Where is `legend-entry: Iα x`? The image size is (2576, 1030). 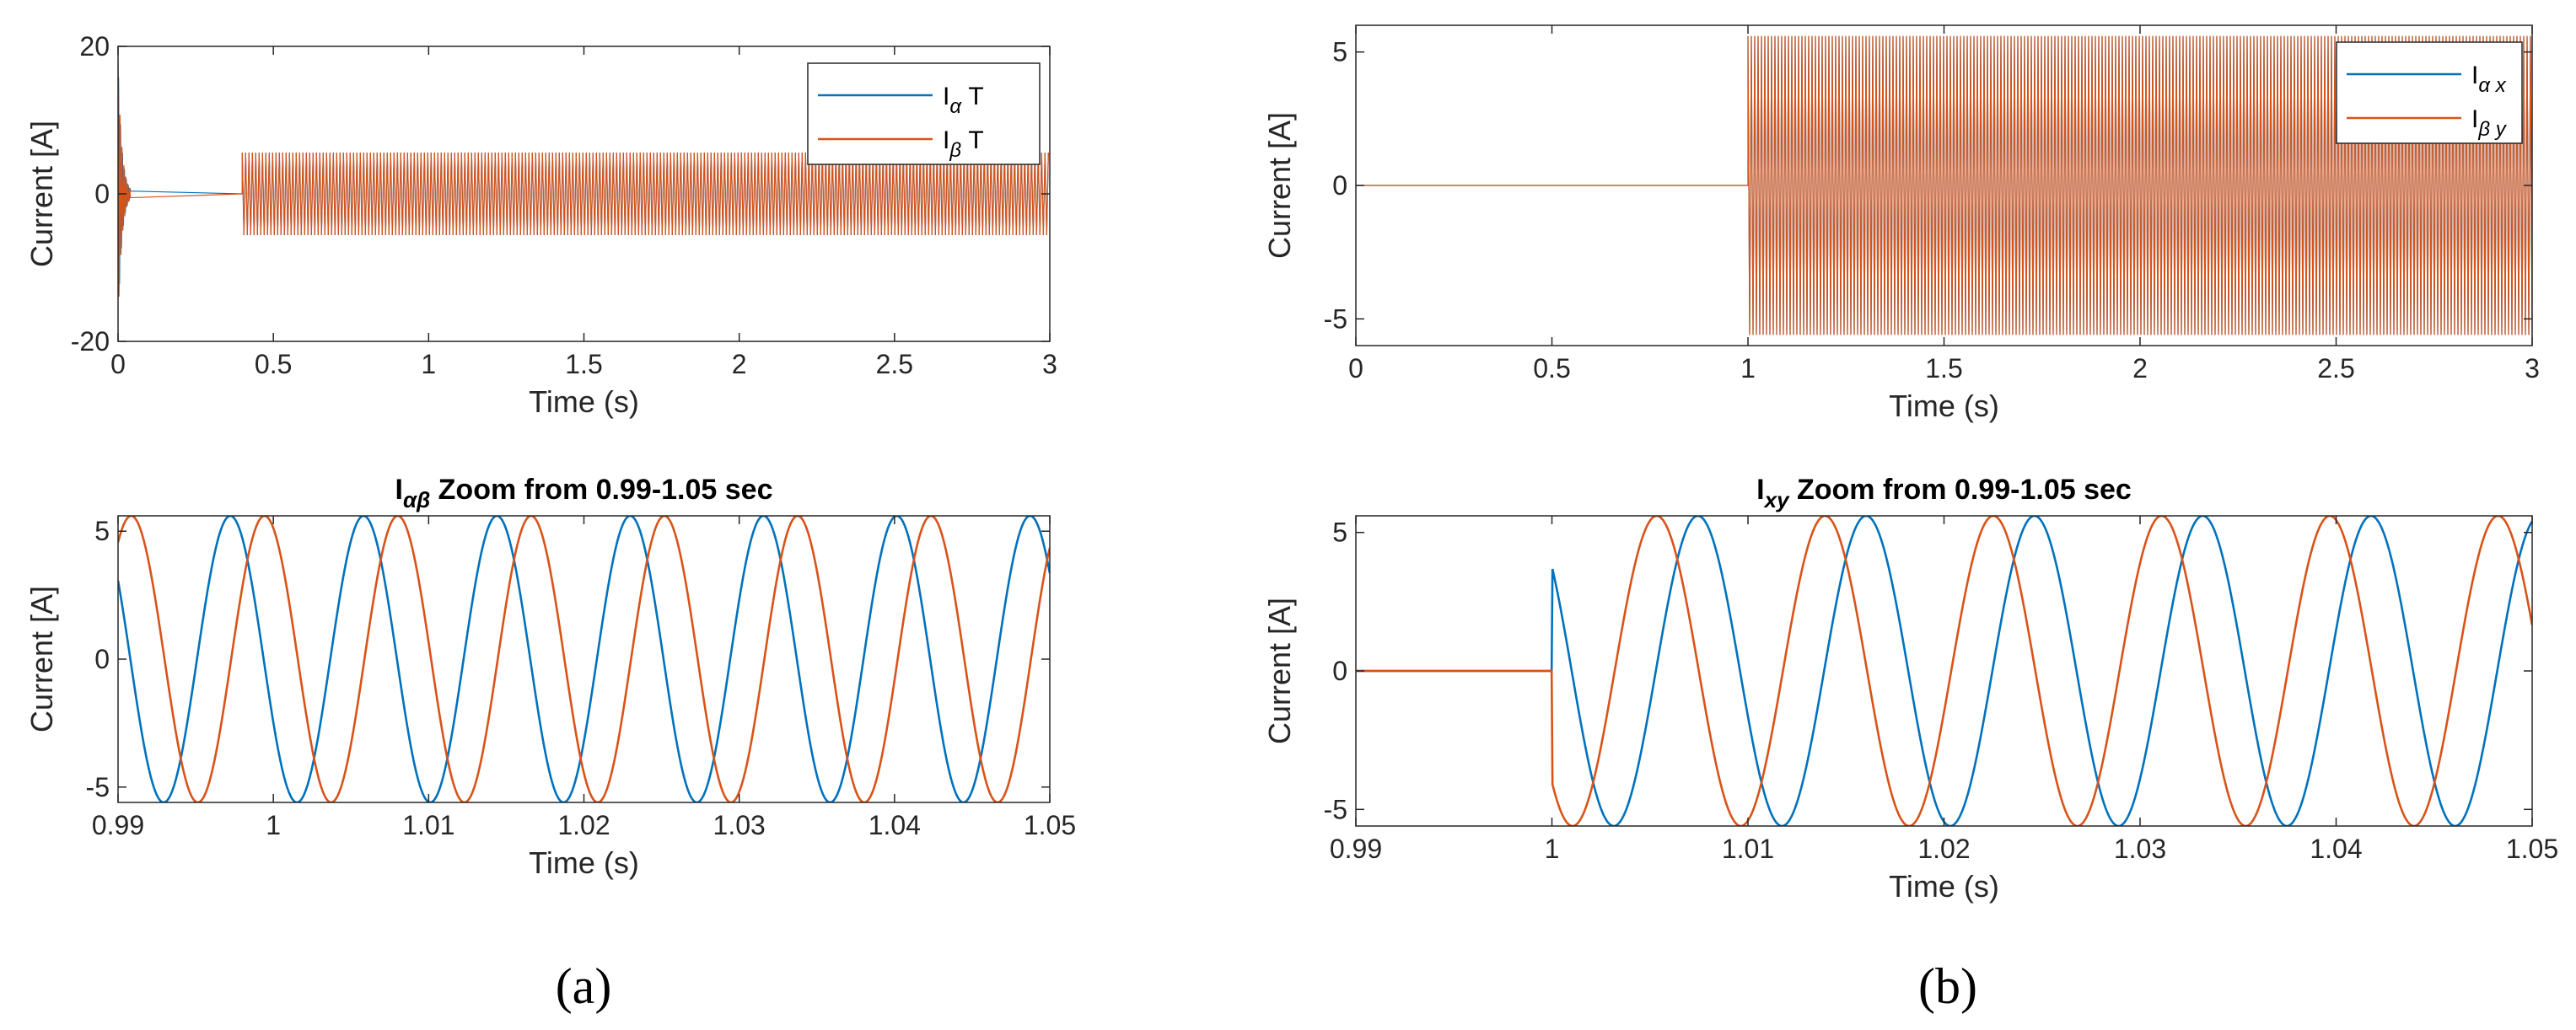 legend-entry: Iα x is located at coordinates (2489, 80).